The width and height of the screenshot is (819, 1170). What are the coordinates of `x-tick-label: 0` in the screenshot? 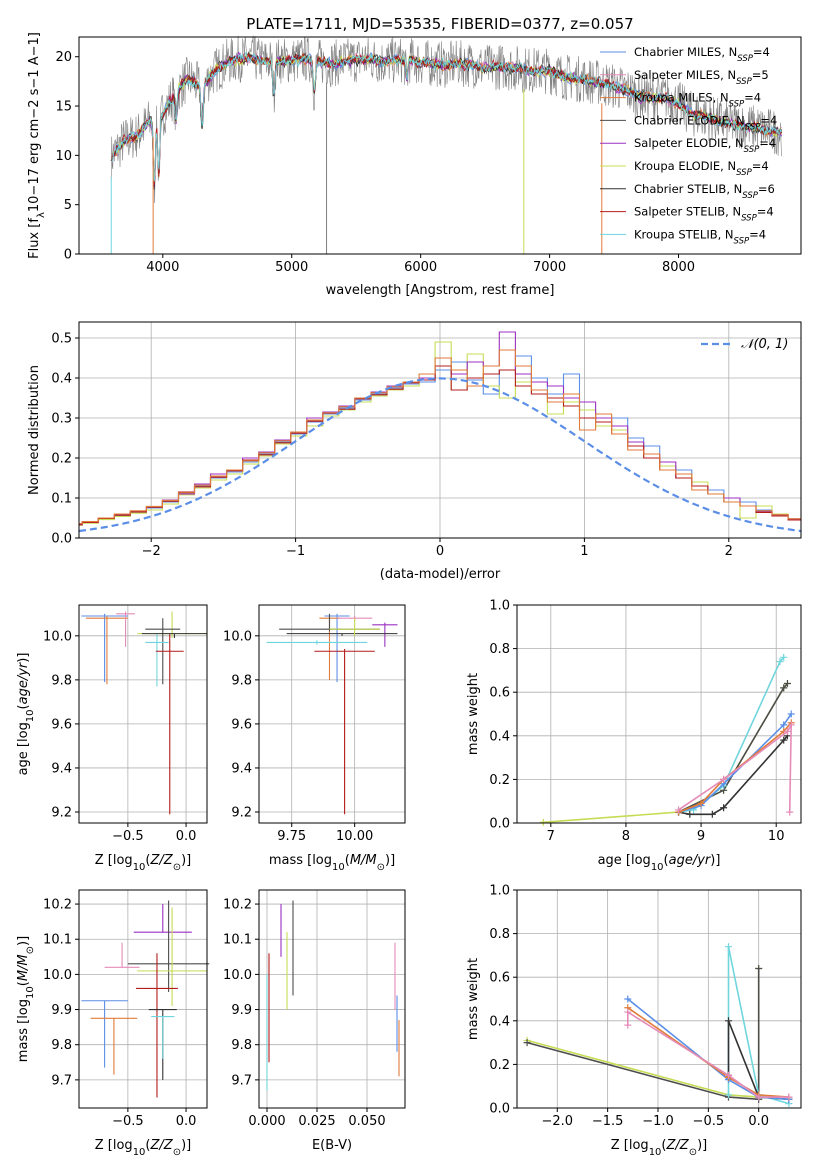 It's located at (440, 551).